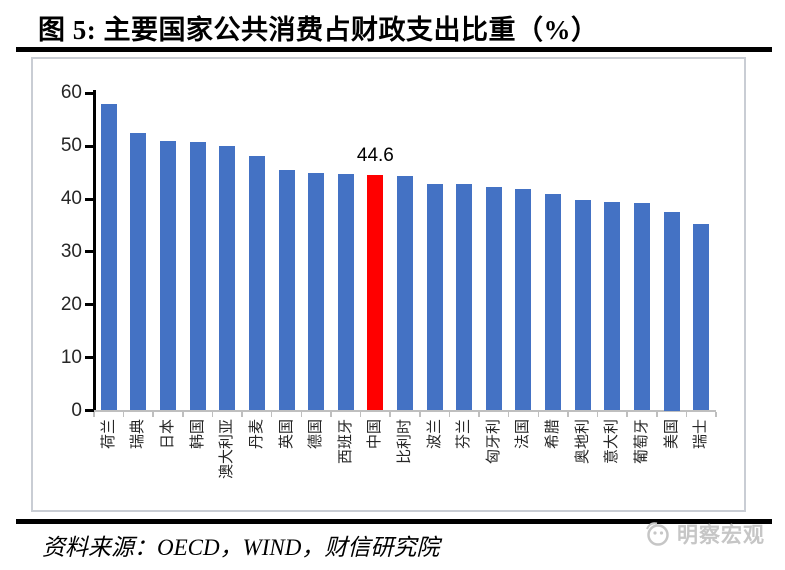  I want to click on figure-title: 图 5: 主要国家公共消费占财政支出比重（%）, so click(318, 30).